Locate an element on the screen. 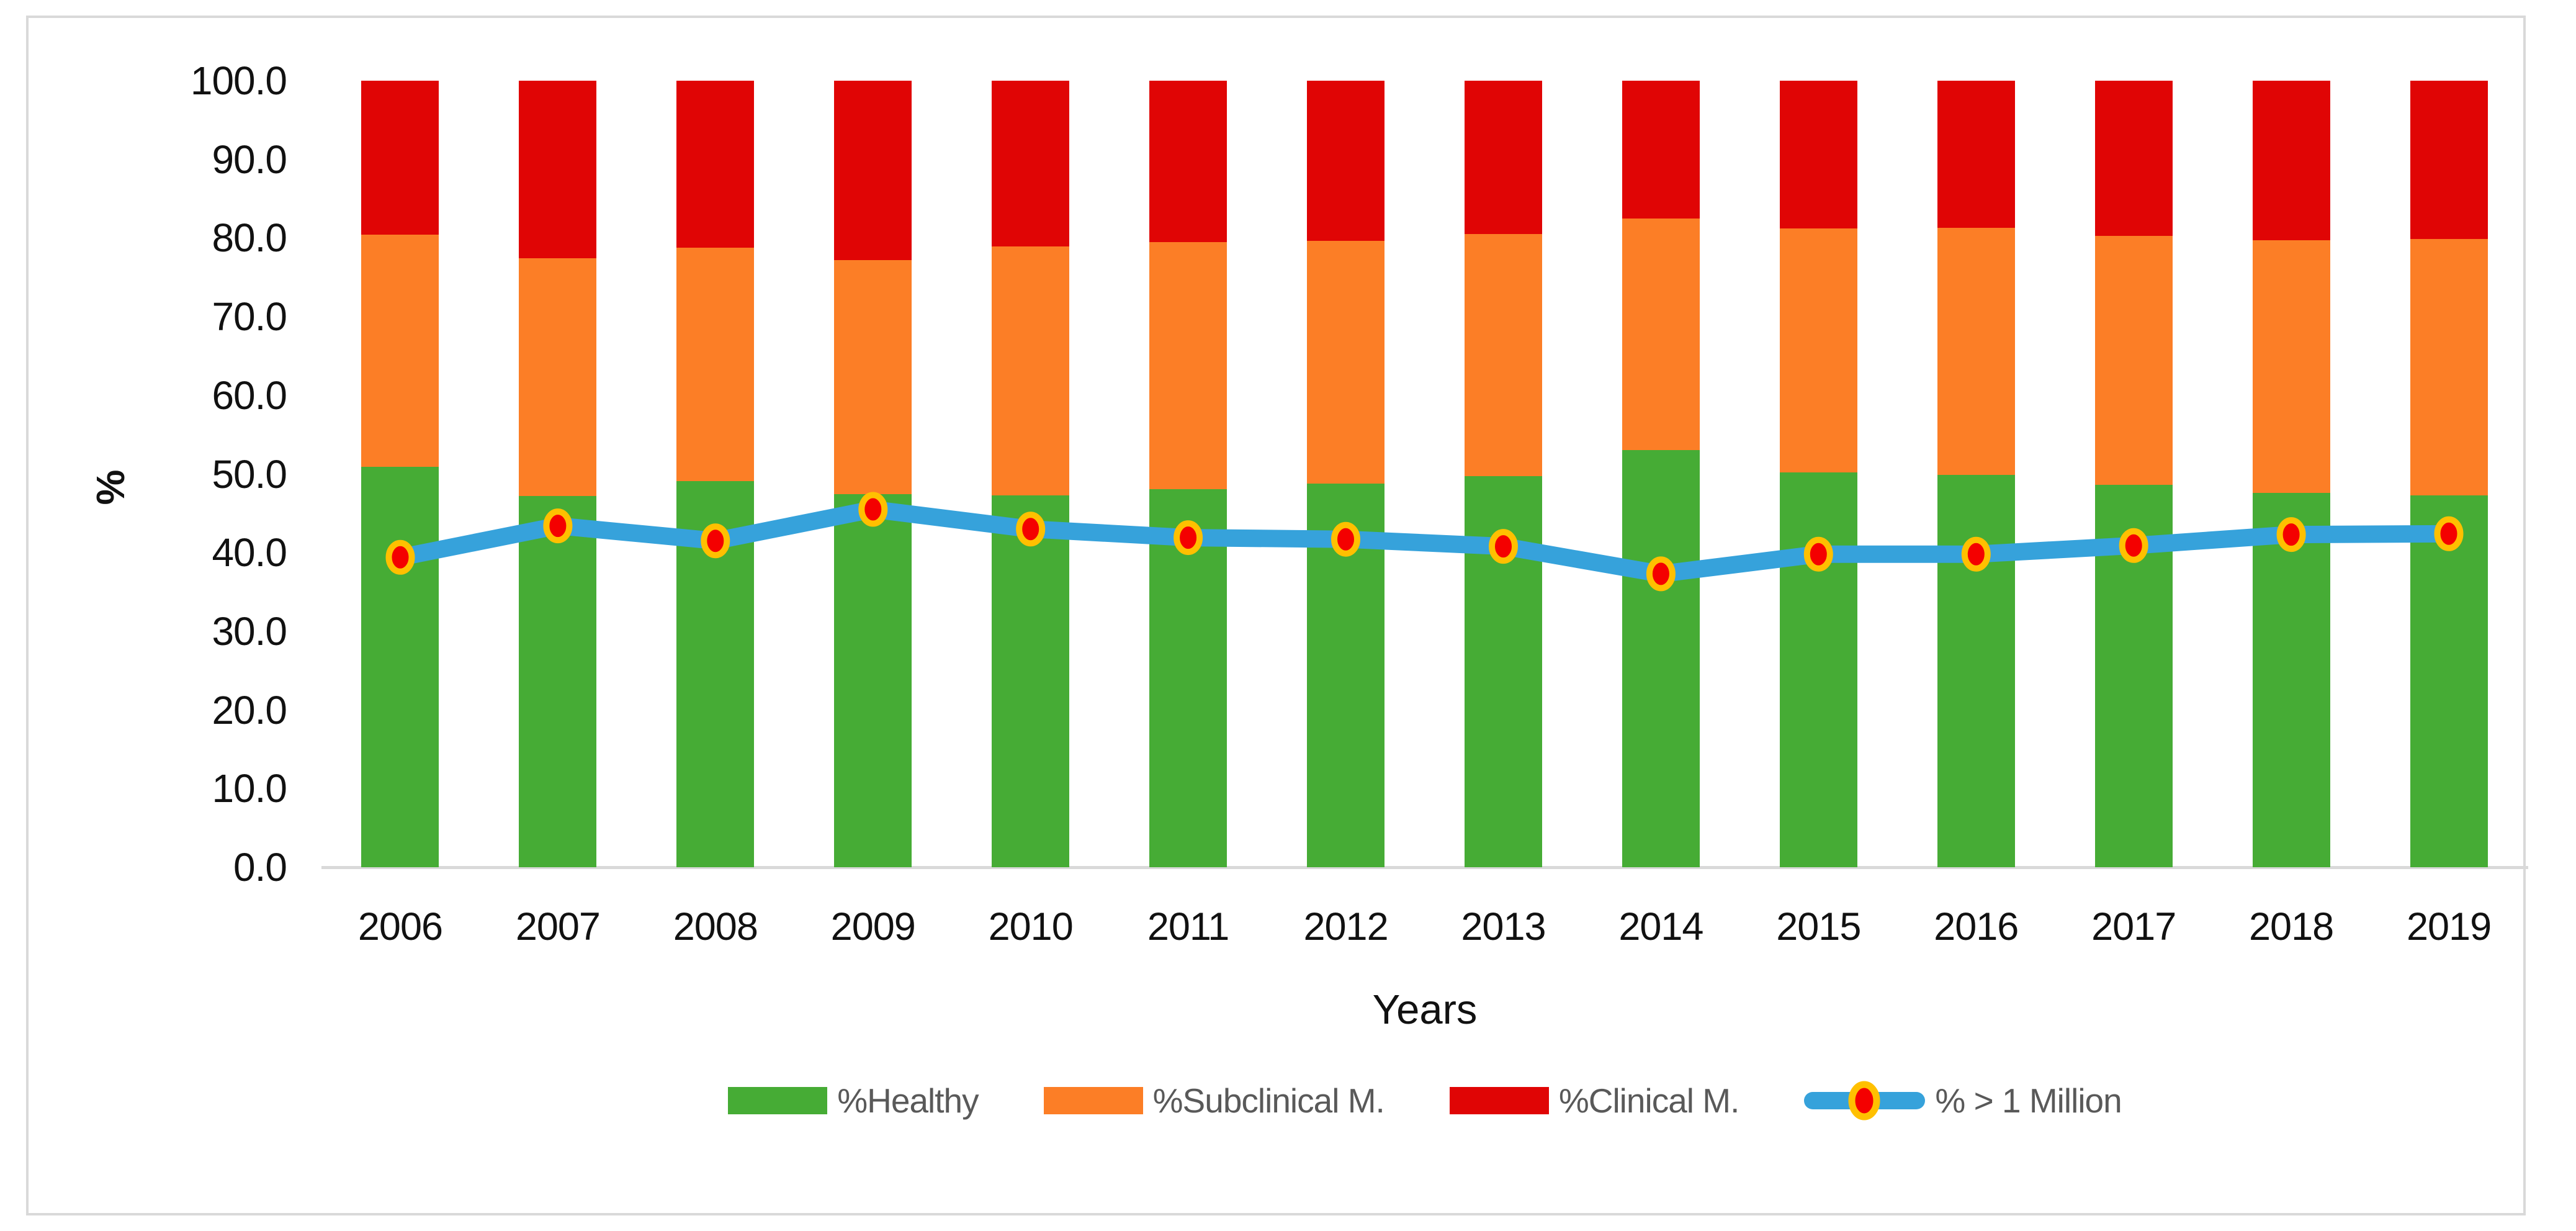 This screenshot has height=1231, width=2576. x-tick-label-2017: 2017 is located at coordinates (2133, 927).